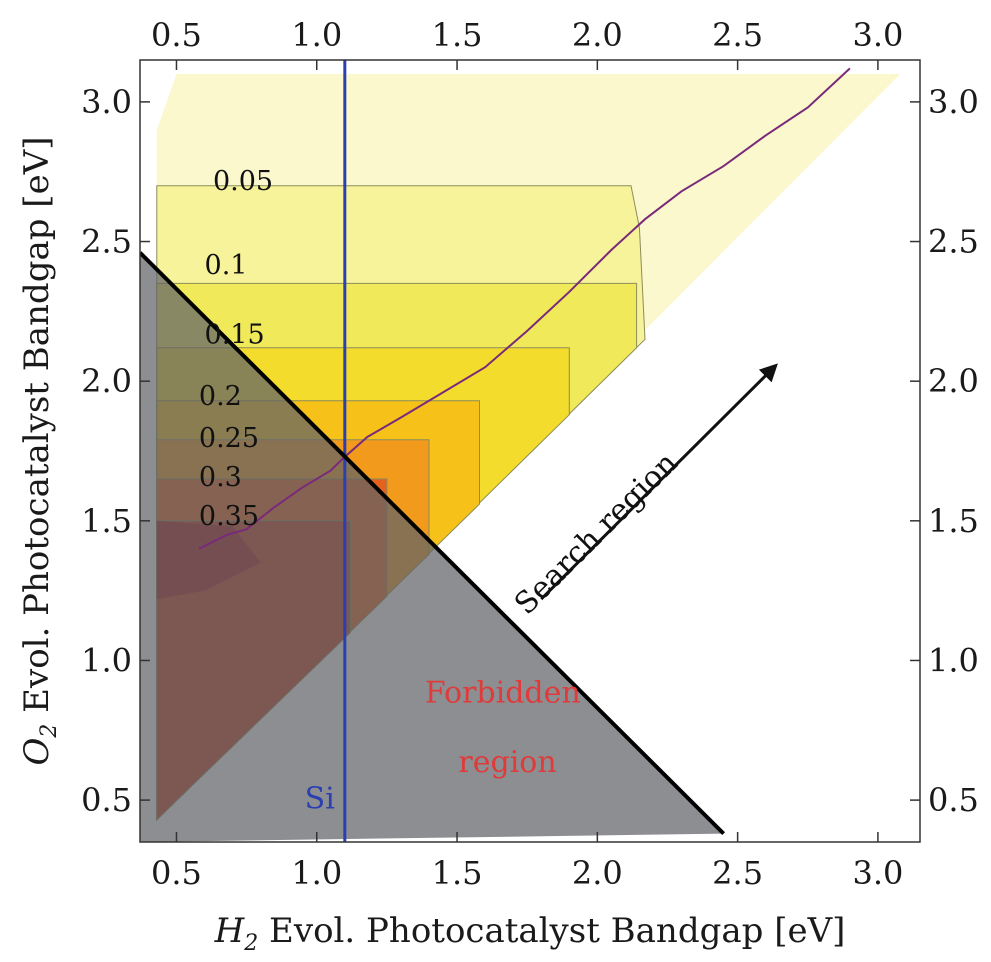 The width and height of the screenshot is (991, 962). What do you see at coordinates (953, 381) in the screenshot?
I see `y-tick-label-right: 2.0` at bounding box center [953, 381].